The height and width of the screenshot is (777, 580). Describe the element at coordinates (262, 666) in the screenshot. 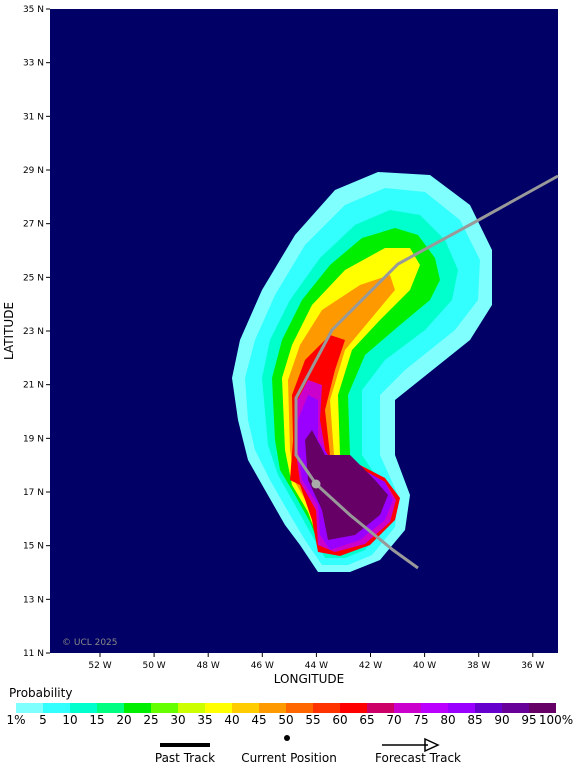

I see `lon-tick-label: 46 W` at that location.